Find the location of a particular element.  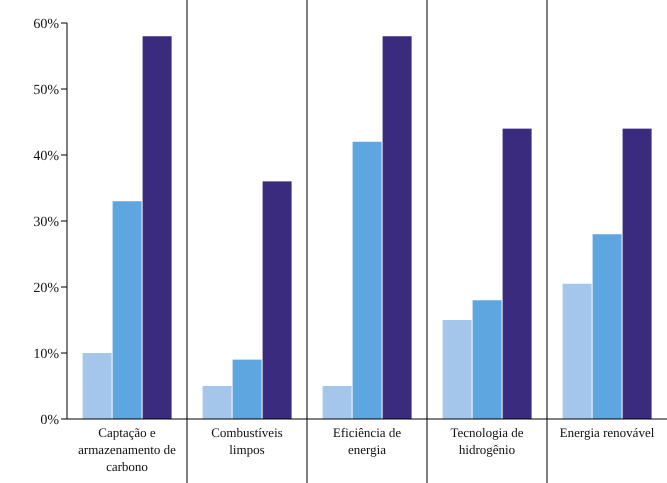

x-tick-label: Eficiência de energia is located at coordinates (367, 441).